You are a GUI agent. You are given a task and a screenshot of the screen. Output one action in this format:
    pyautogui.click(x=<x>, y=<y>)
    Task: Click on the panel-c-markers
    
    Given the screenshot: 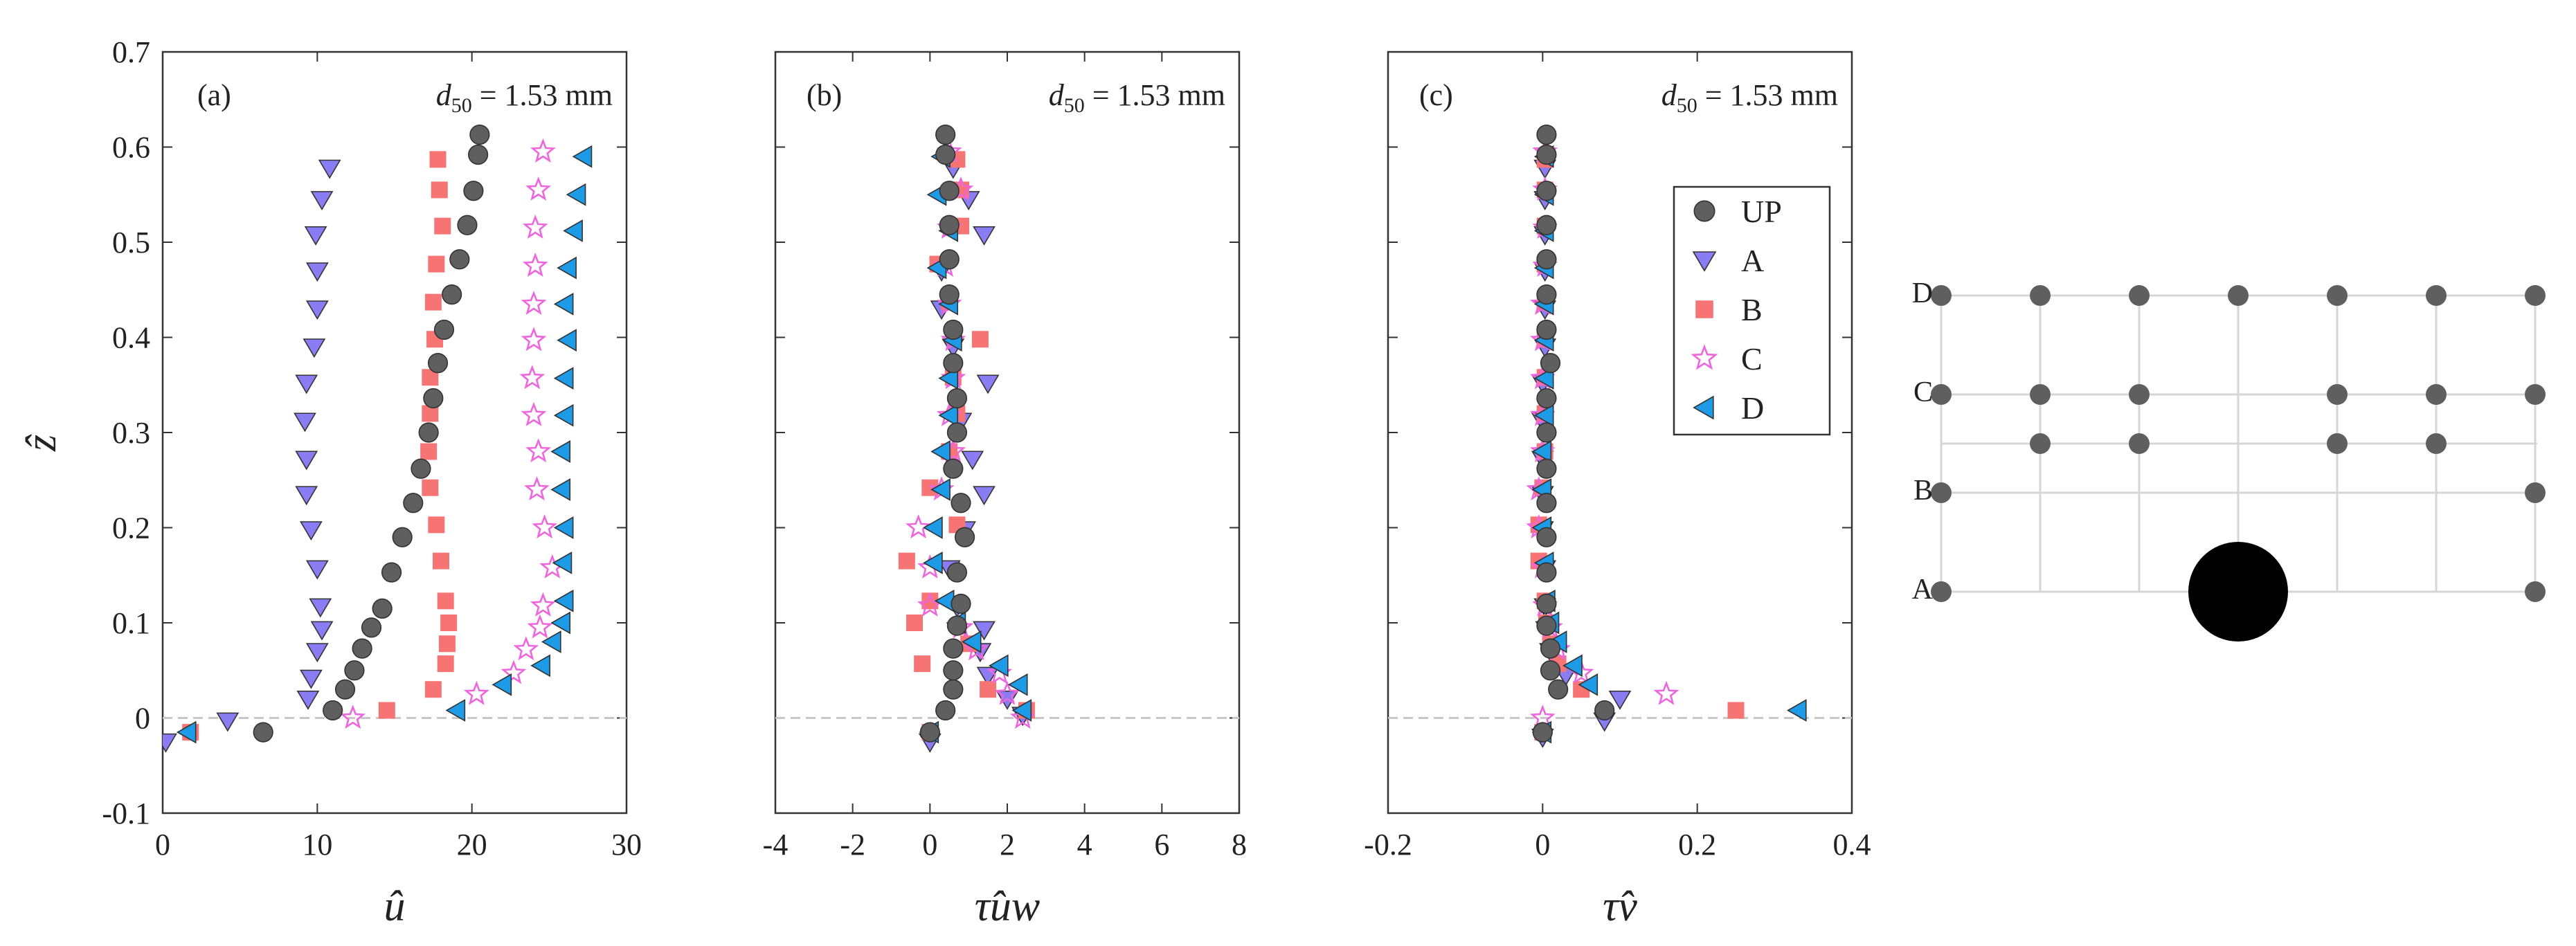 What is the action you would take?
    pyautogui.click(x=1666, y=437)
    